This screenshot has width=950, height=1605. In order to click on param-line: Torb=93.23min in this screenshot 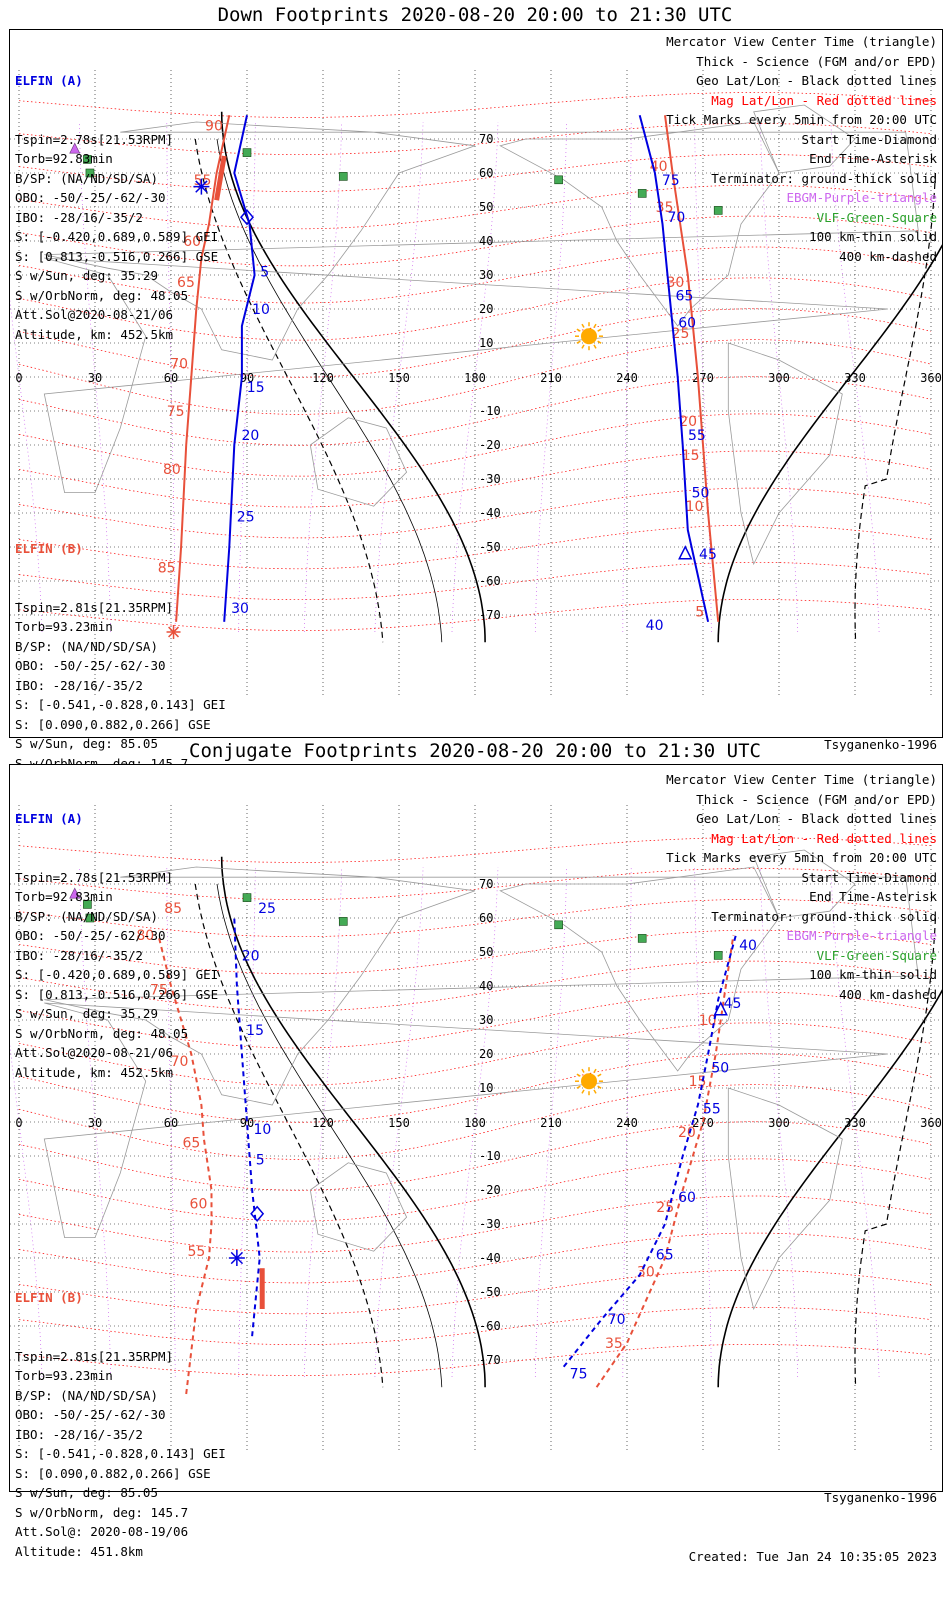, I will do `click(64, 626)`.